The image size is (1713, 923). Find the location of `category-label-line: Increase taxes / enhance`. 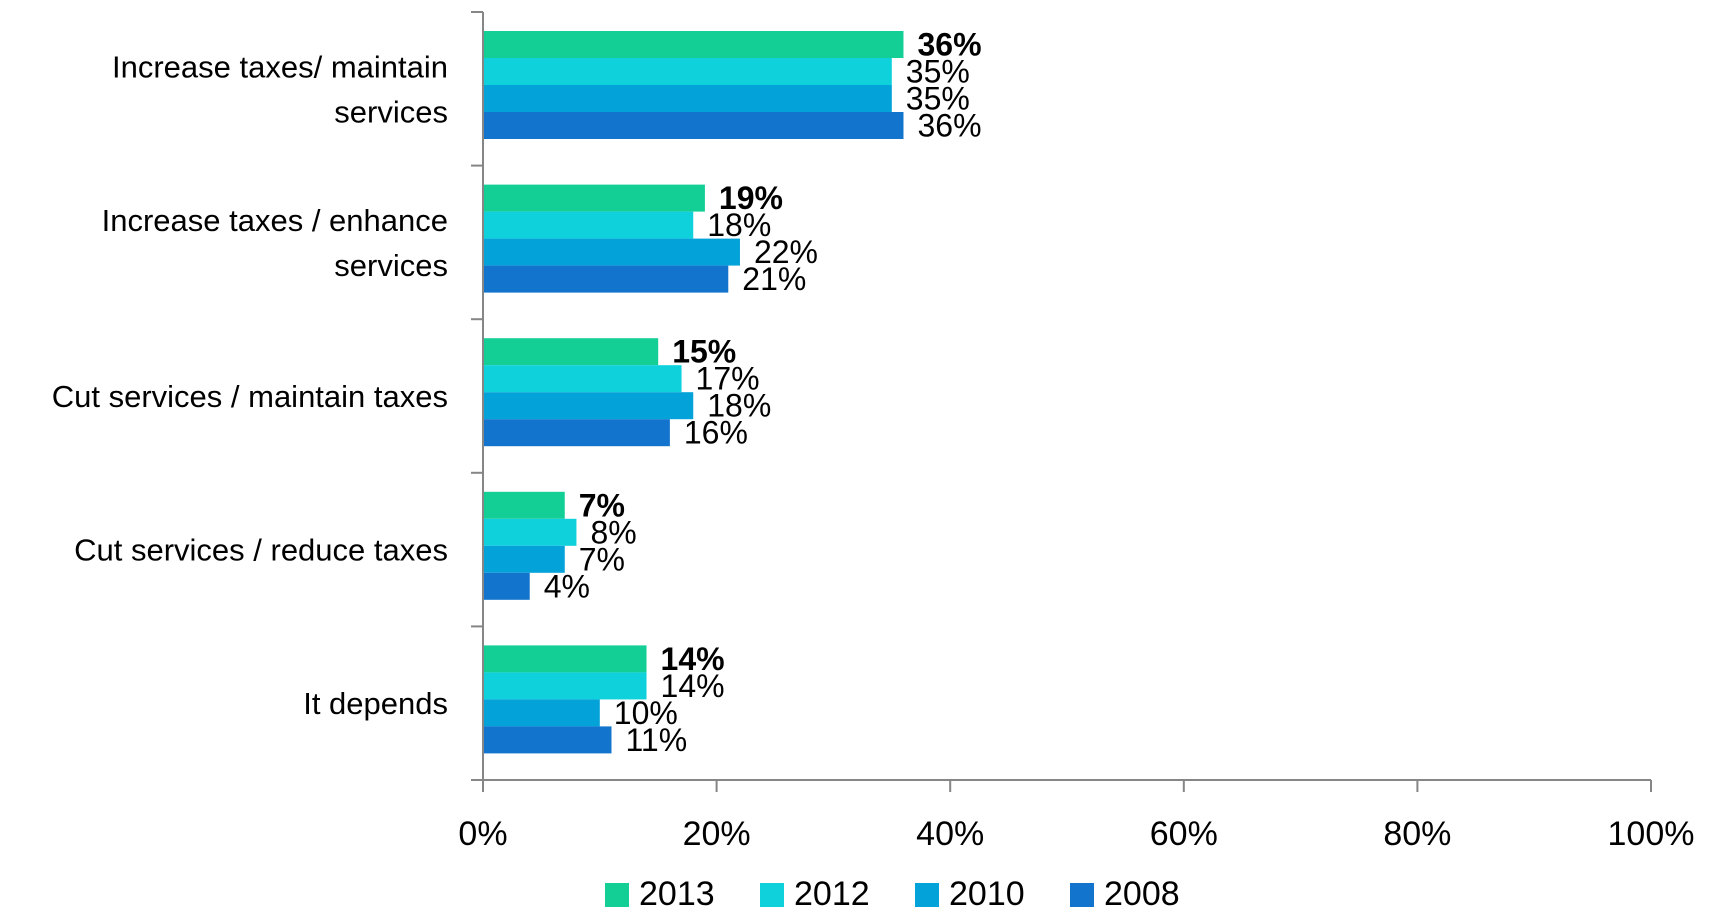

category-label-line: Increase taxes / enhance is located at coordinates (275, 220).